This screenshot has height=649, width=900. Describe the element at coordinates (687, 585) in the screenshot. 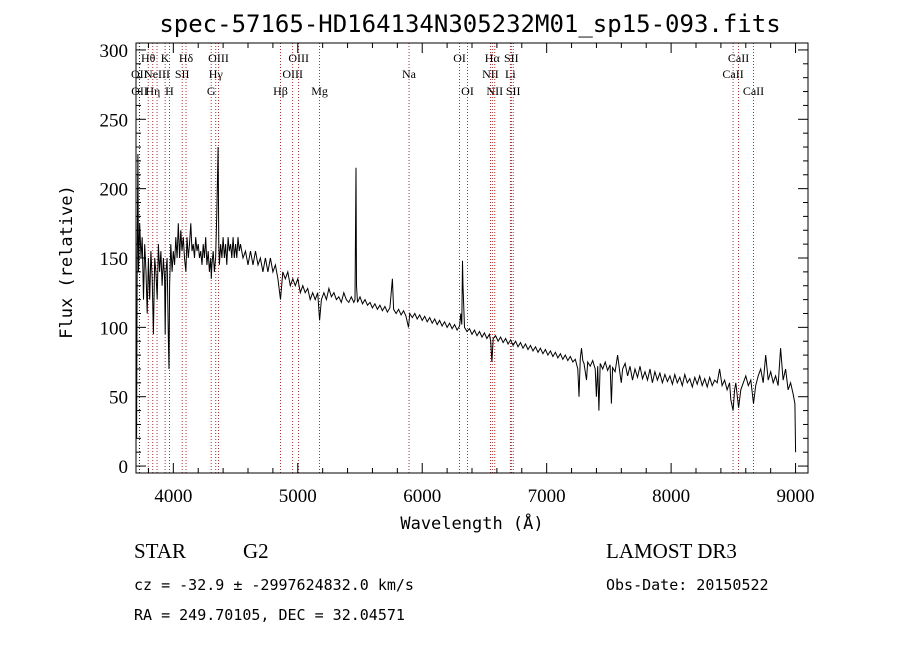

I see `obs-date: Obs-Date: 20150522` at that location.